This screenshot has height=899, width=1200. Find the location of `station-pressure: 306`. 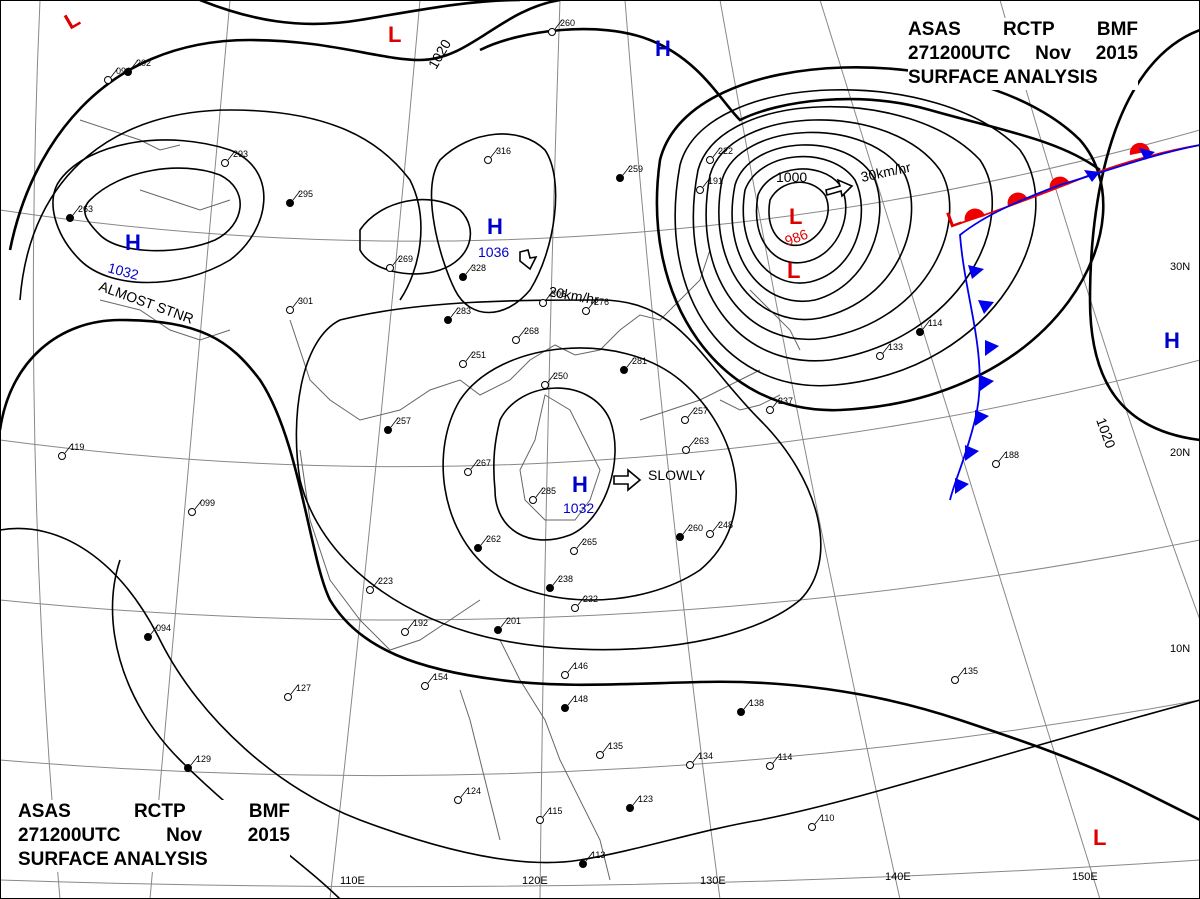

station-pressure: 306 is located at coordinates (558, 294).